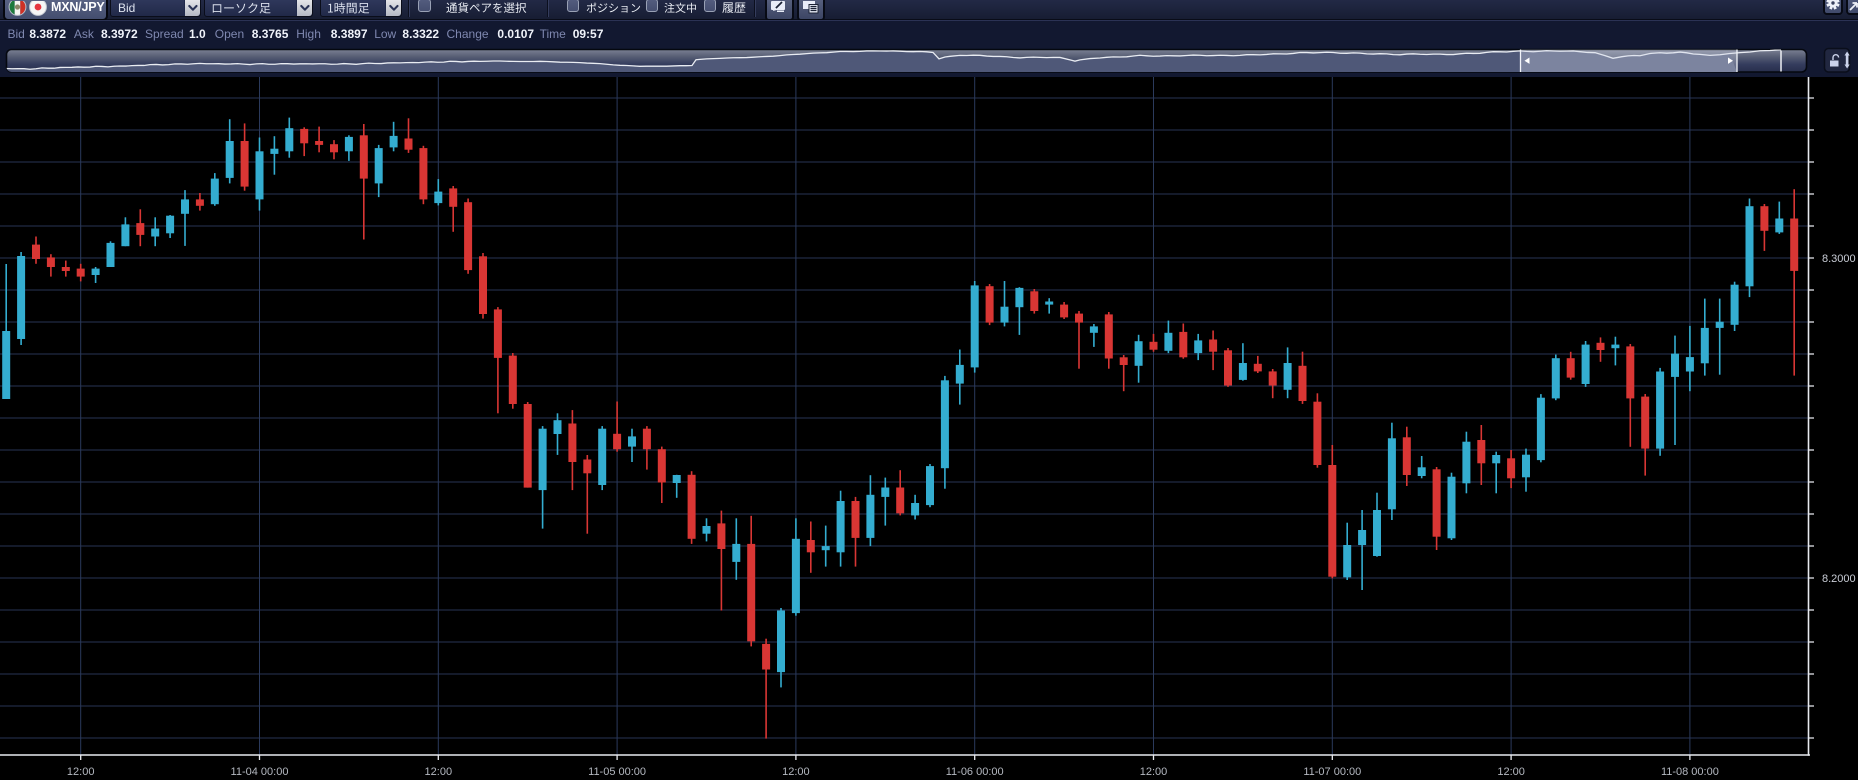  I want to click on svg-text: 8.2000, so click(1839, 579).